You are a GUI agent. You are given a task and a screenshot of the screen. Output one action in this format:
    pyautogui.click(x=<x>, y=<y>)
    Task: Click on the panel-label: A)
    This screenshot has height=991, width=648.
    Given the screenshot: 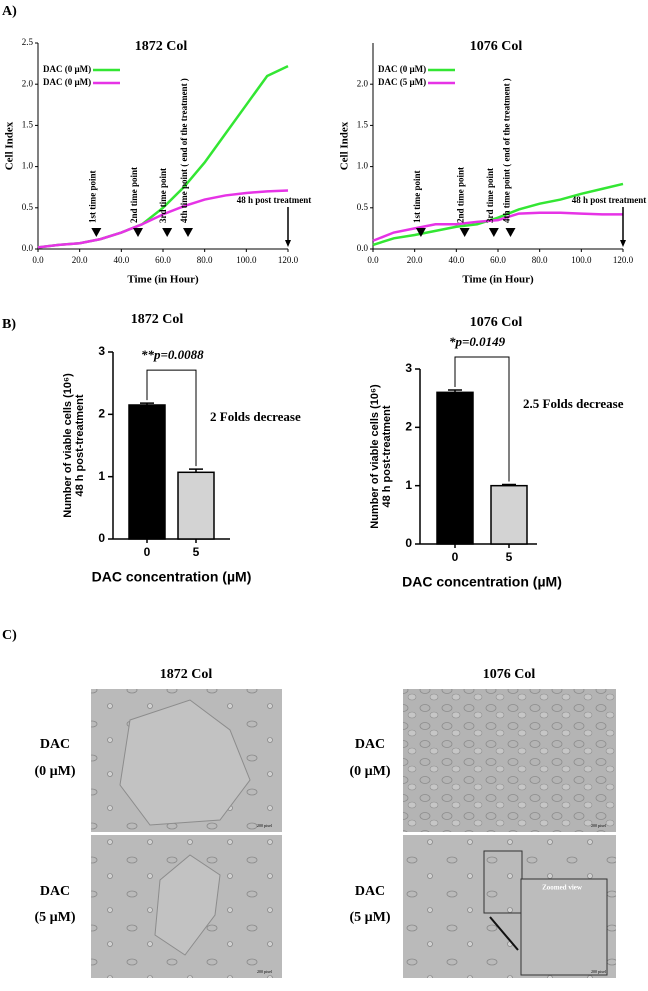 What is the action you would take?
    pyautogui.click(x=9, y=11)
    